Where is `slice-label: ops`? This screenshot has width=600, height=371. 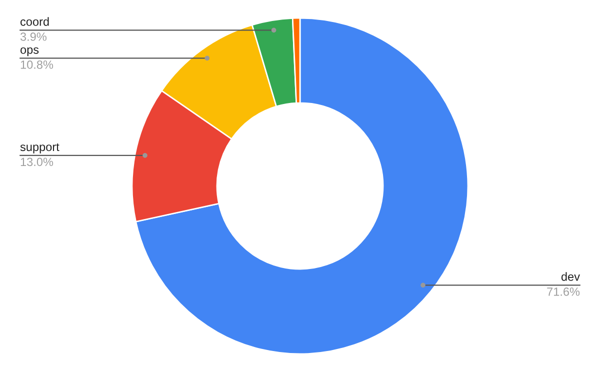
slice-label: ops is located at coordinates (29, 51).